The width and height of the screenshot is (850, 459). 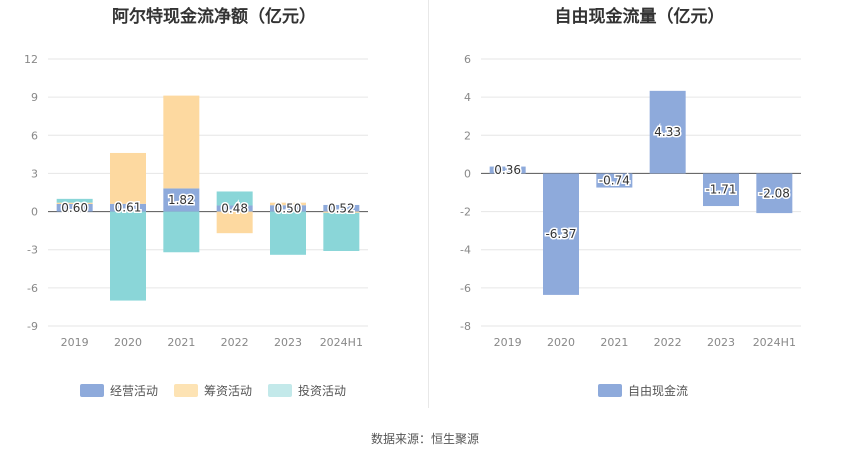 What do you see at coordinates (186, 390) in the screenshot?
I see `legend-swatch-financing` at bounding box center [186, 390].